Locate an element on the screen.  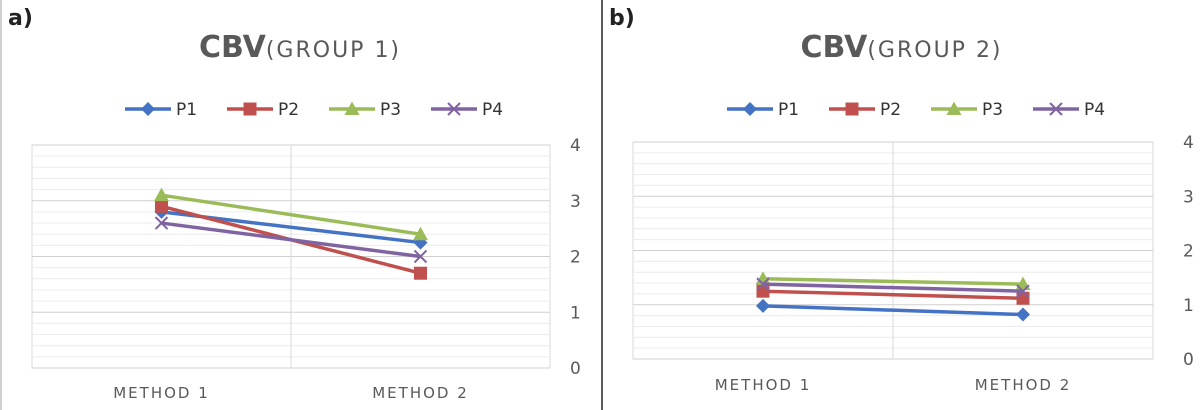
series-p1 is located at coordinates (893, 310).